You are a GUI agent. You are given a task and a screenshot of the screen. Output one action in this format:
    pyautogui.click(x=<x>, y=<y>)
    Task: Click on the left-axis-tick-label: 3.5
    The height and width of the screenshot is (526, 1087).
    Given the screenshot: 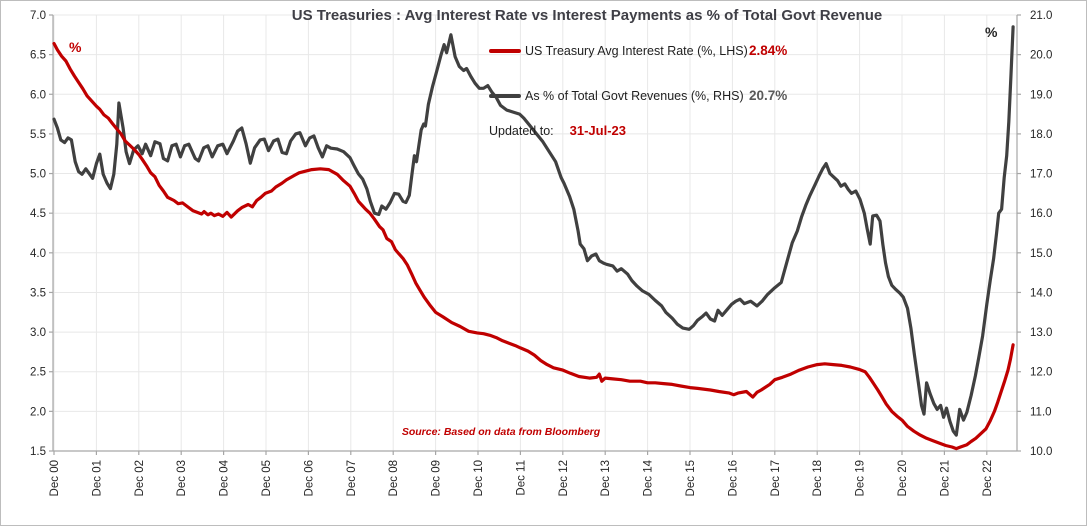 What is the action you would take?
    pyautogui.click(x=38, y=293)
    